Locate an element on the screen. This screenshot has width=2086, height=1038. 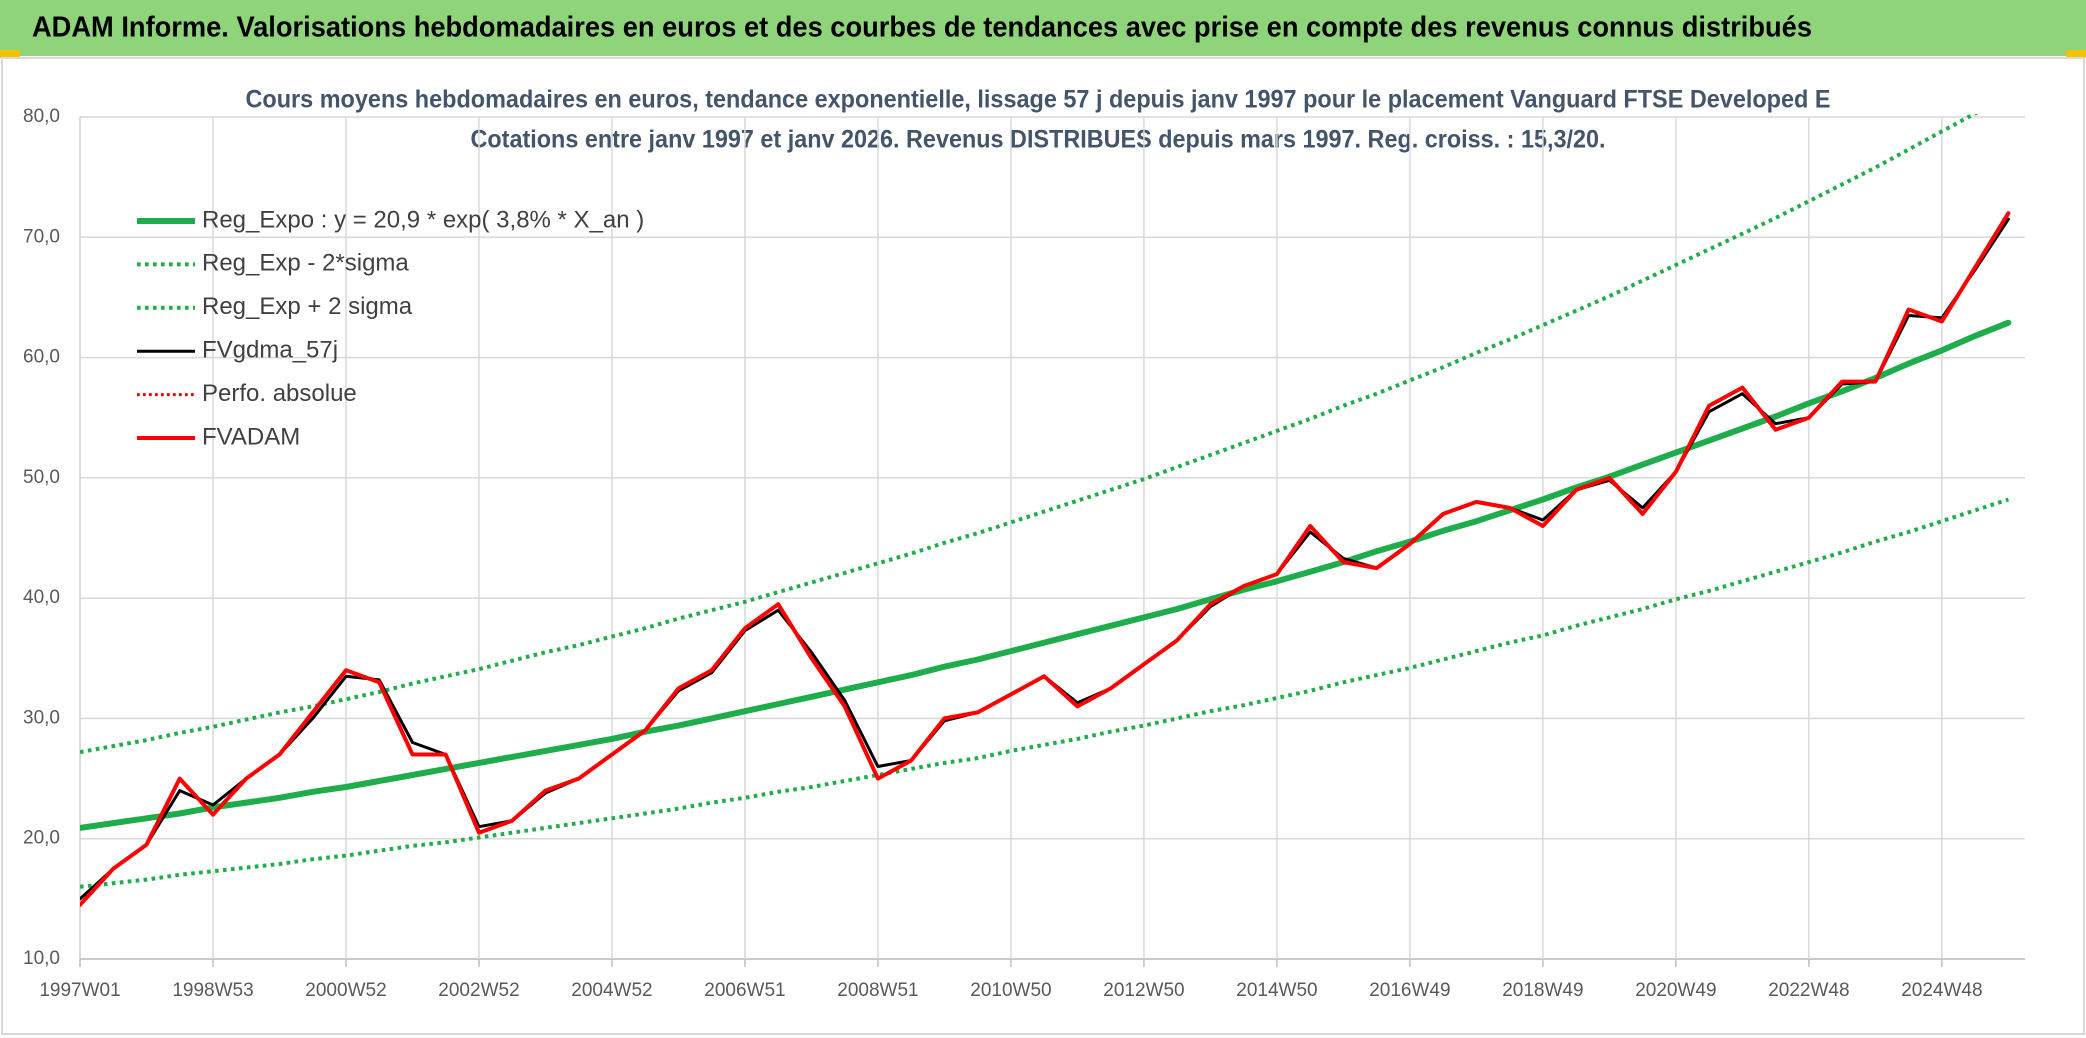
legend-label: Reg_Expo : y = 20,9 * exp( 3,8% * X_an ) is located at coordinates (423, 219).